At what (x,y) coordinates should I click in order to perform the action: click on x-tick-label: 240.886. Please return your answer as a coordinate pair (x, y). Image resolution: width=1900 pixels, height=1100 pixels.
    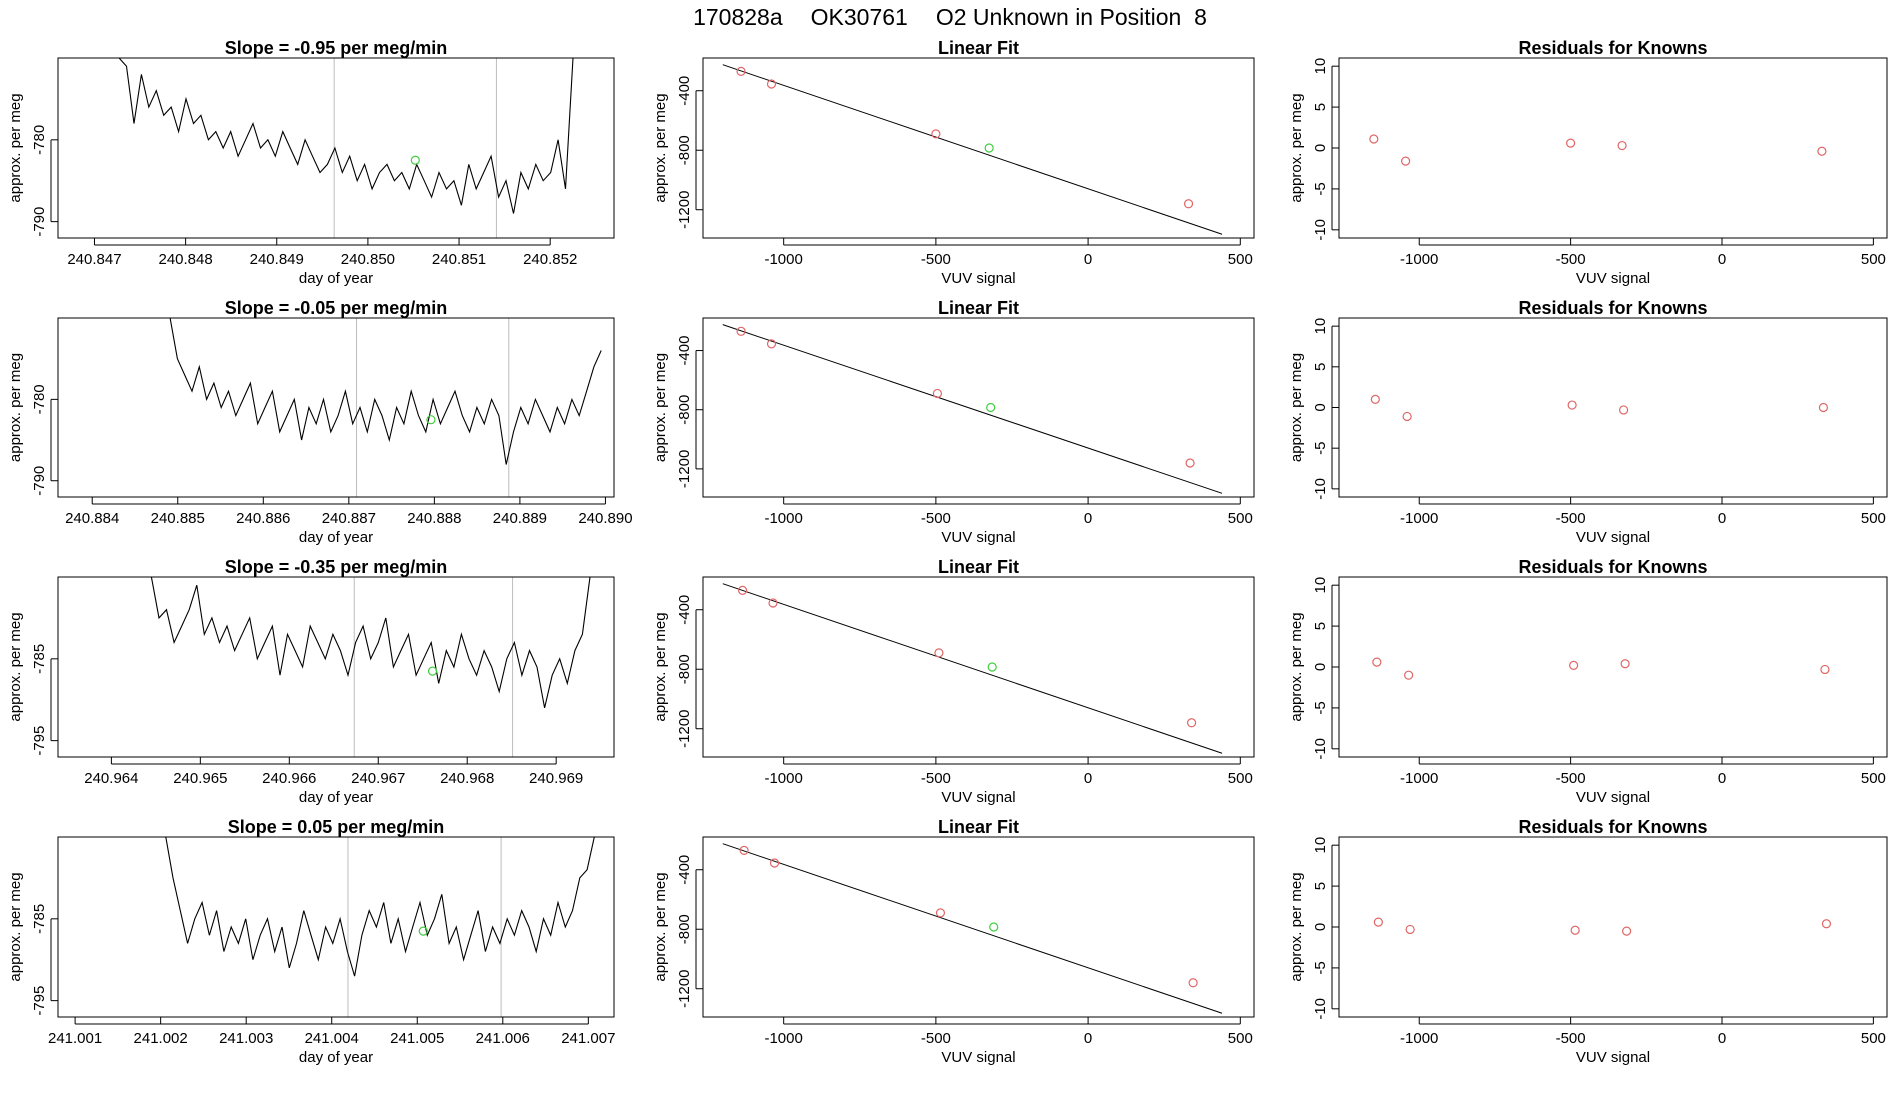
    Looking at the image, I should click on (263, 518).